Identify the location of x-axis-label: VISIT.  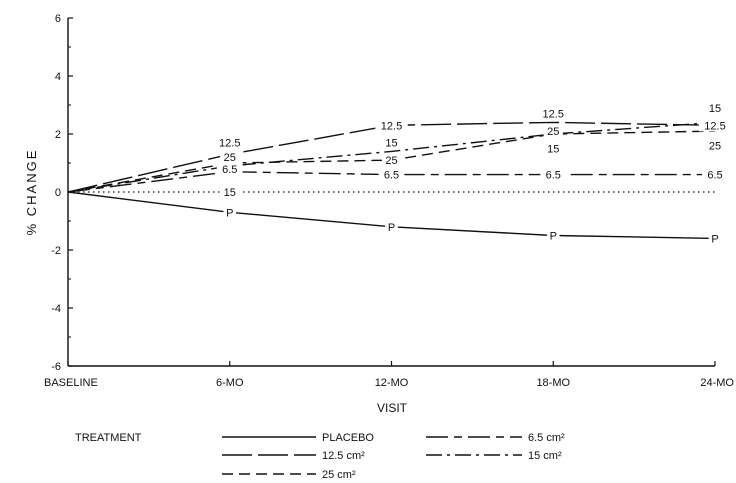
(392, 408).